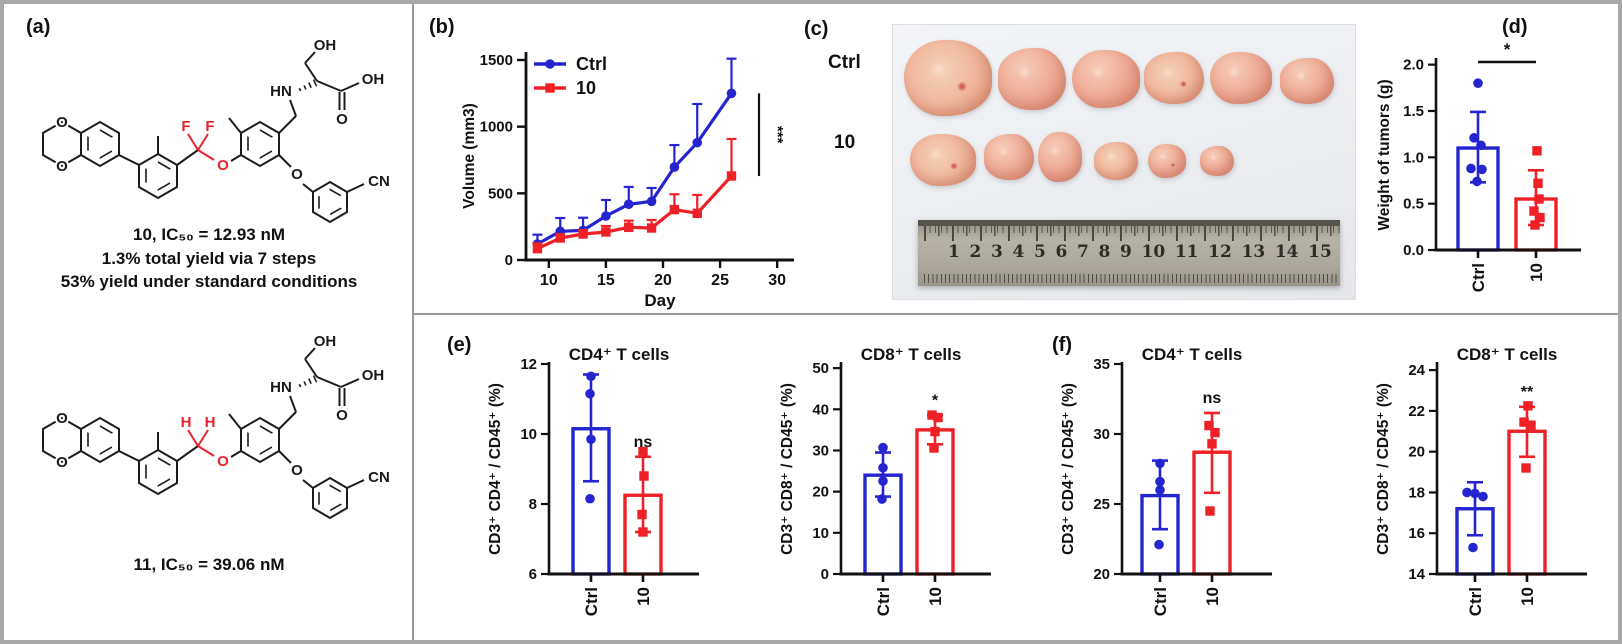  I want to click on atom-o-link: O, so click(223, 461).